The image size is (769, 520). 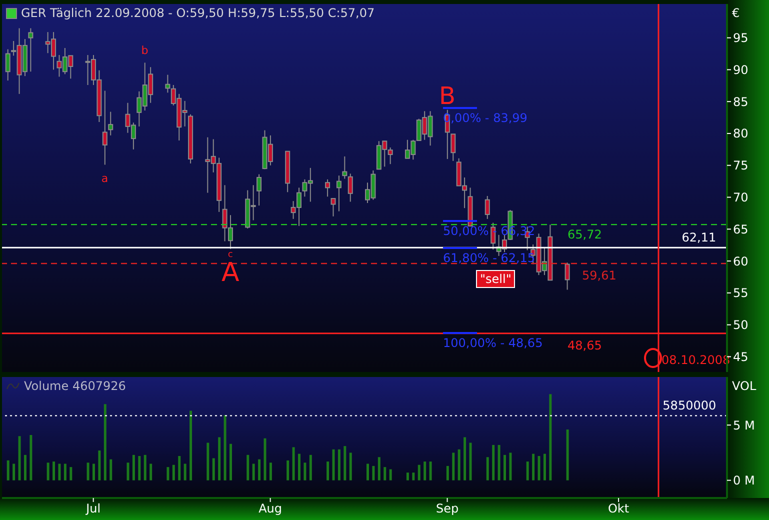 I want to click on y-tick-label: 50, so click(x=740, y=325).